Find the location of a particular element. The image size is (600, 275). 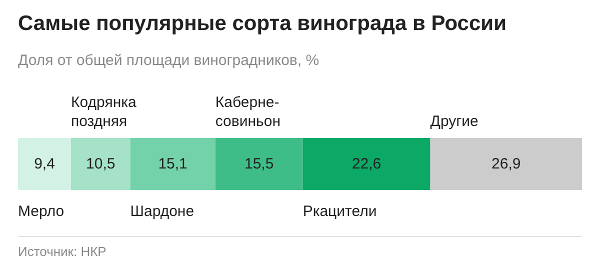

chart-subtitle: Доля от общей площади виноградников, % is located at coordinates (169, 60).